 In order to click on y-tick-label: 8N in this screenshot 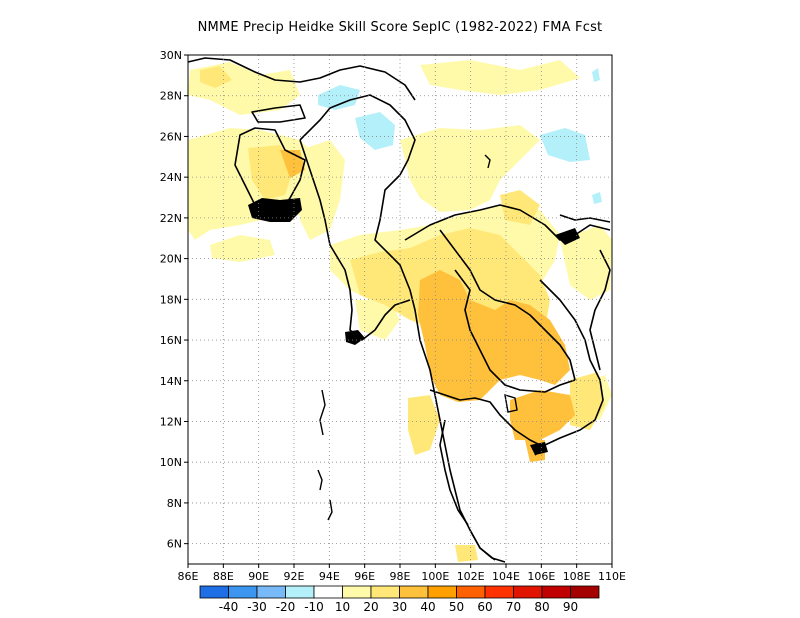, I will do `click(174, 503)`.